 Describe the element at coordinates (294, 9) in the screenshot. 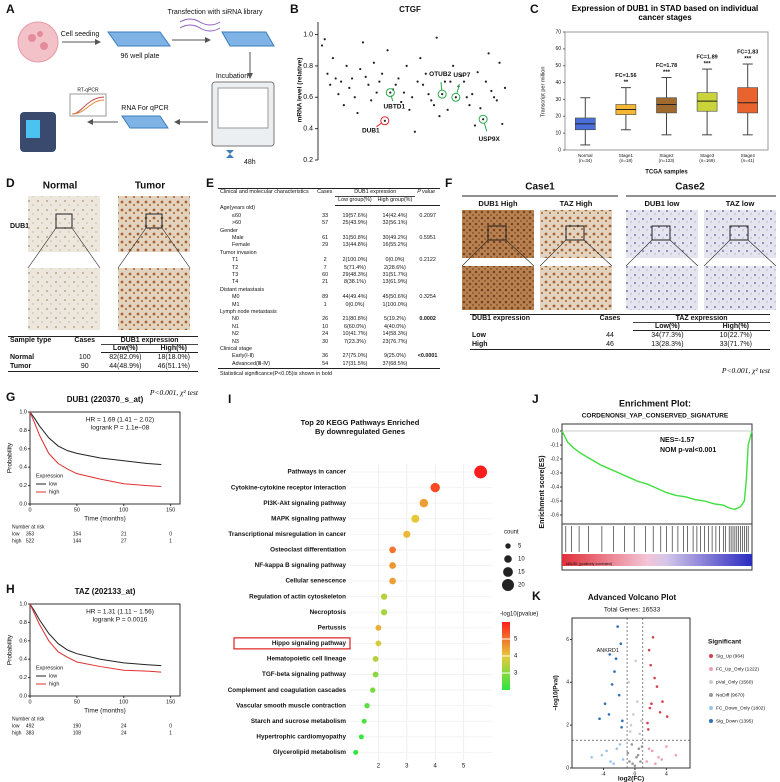

I see `panel-letter: B` at that location.